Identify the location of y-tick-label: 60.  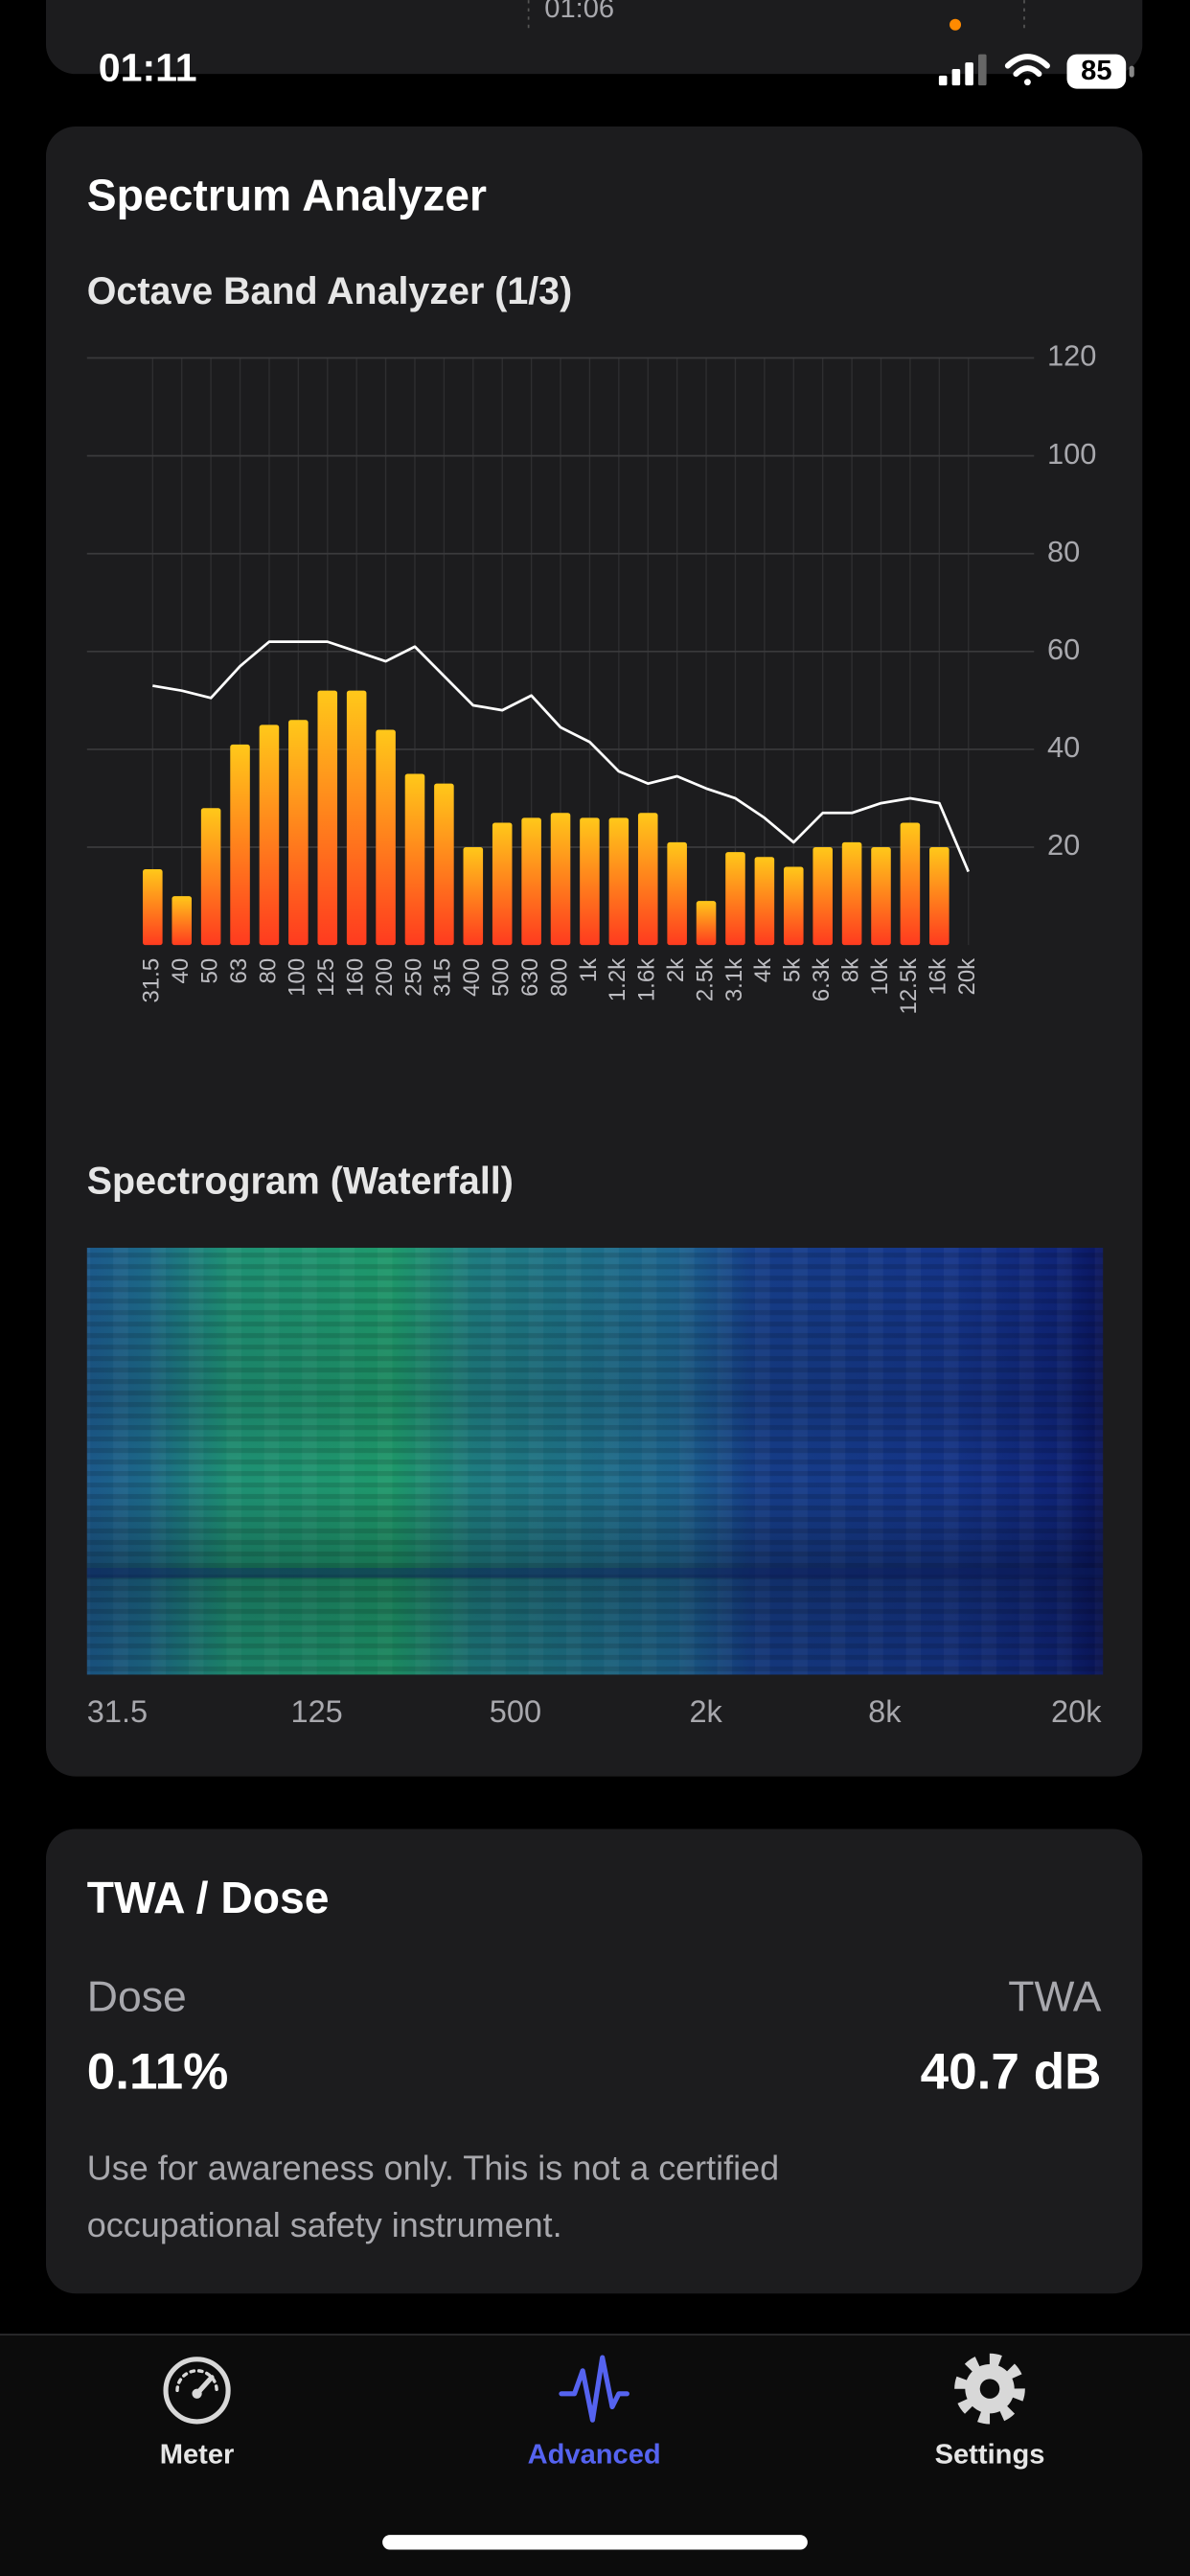
(1064, 649).